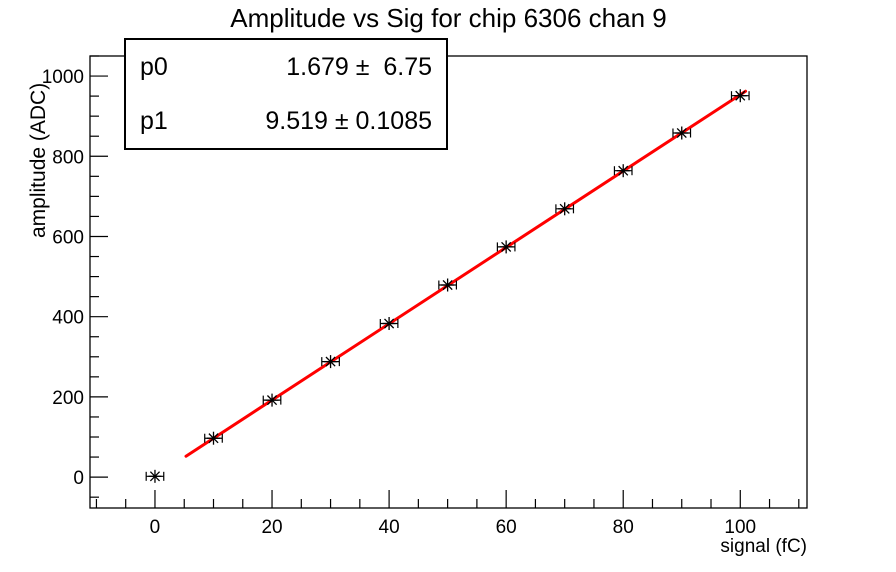 Image resolution: width=896 pixels, height=572 pixels. Describe the element at coordinates (506, 527) in the screenshot. I see `x-tick-label: 60` at that location.